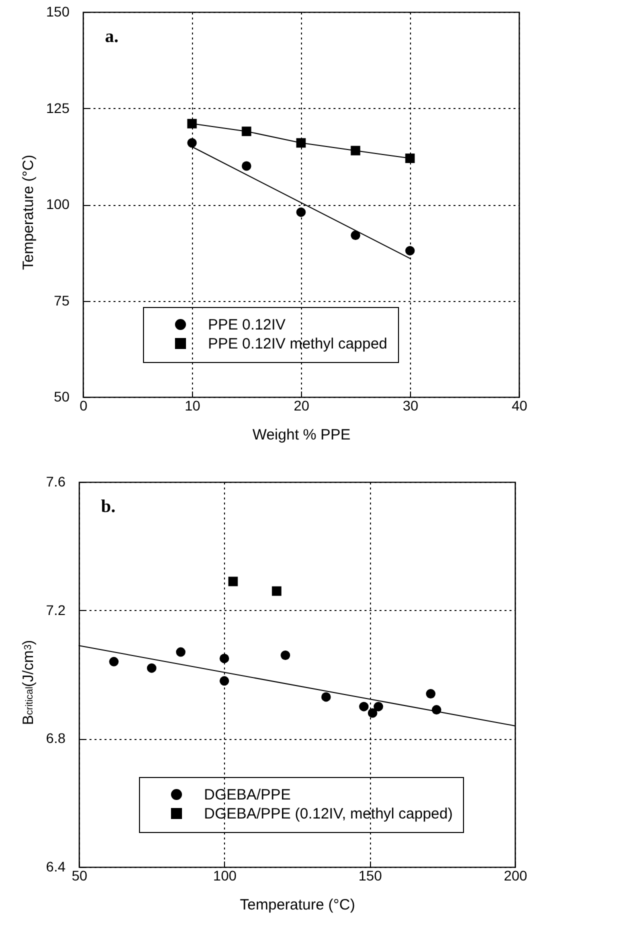 This screenshot has width=622, height=942. What do you see at coordinates (62, 300) in the screenshot?
I see `y-tick-label: 75` at bounding box center [62, 300].